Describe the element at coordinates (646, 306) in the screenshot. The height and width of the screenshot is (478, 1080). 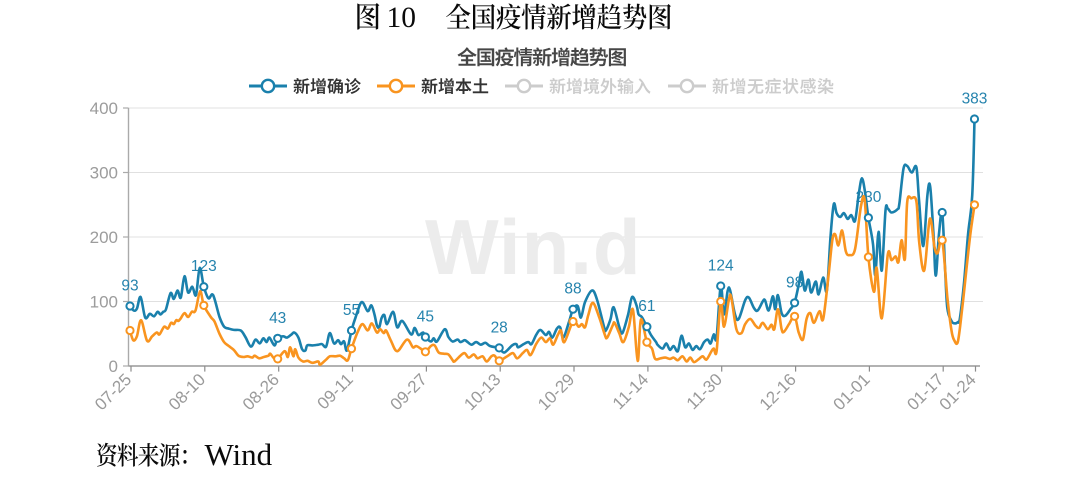
I see `svg-text: 61` at that location.